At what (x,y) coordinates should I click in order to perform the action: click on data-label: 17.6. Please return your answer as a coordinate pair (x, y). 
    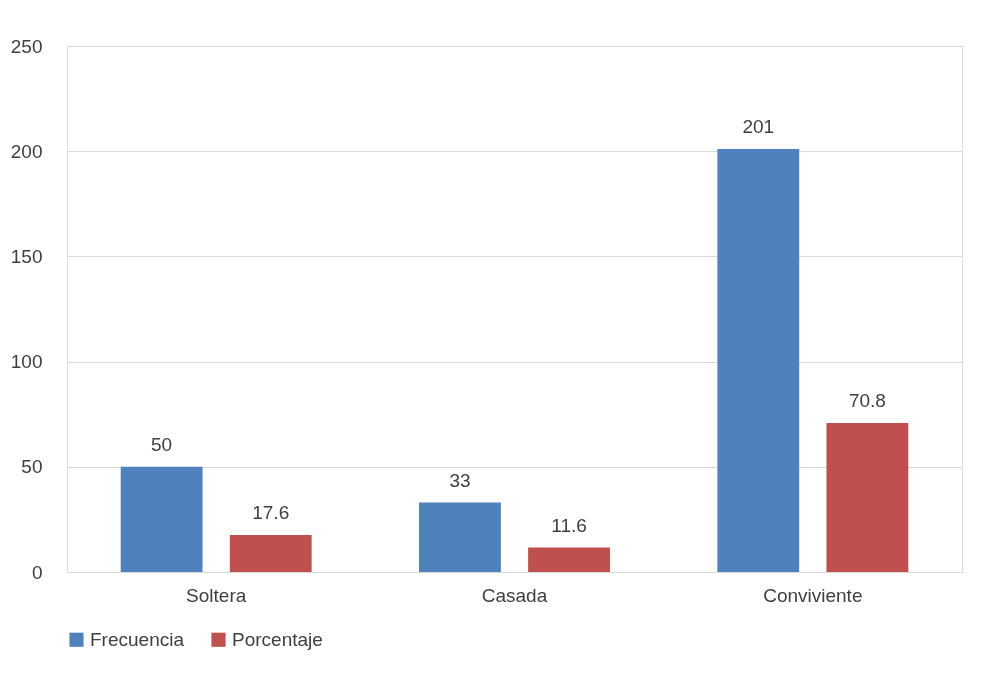
    Looking at the image, I should click on (271, 512).